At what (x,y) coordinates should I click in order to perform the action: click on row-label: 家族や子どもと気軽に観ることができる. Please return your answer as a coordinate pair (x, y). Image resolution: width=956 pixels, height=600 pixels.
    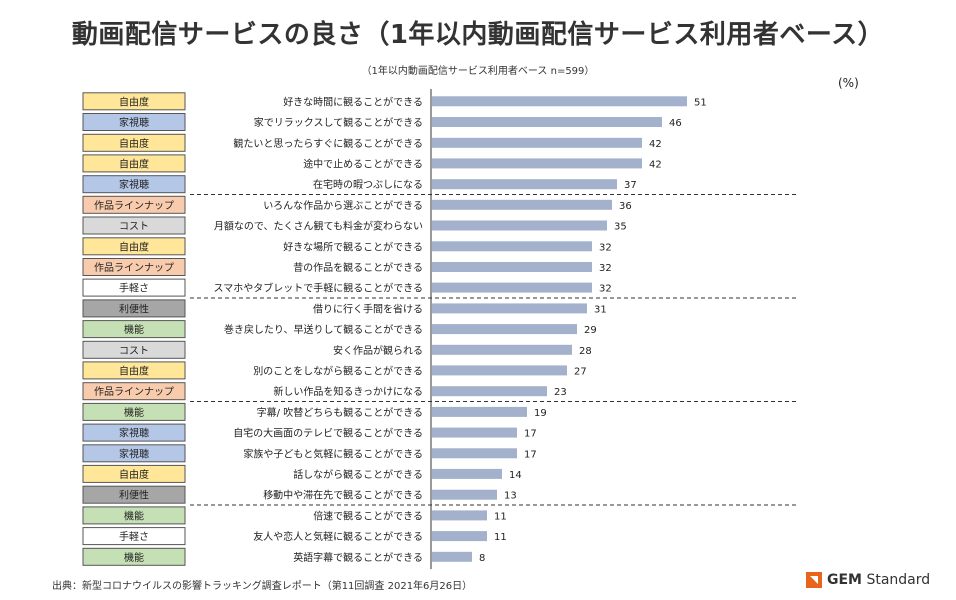
    Looking at the image, I should click on (333, 453).